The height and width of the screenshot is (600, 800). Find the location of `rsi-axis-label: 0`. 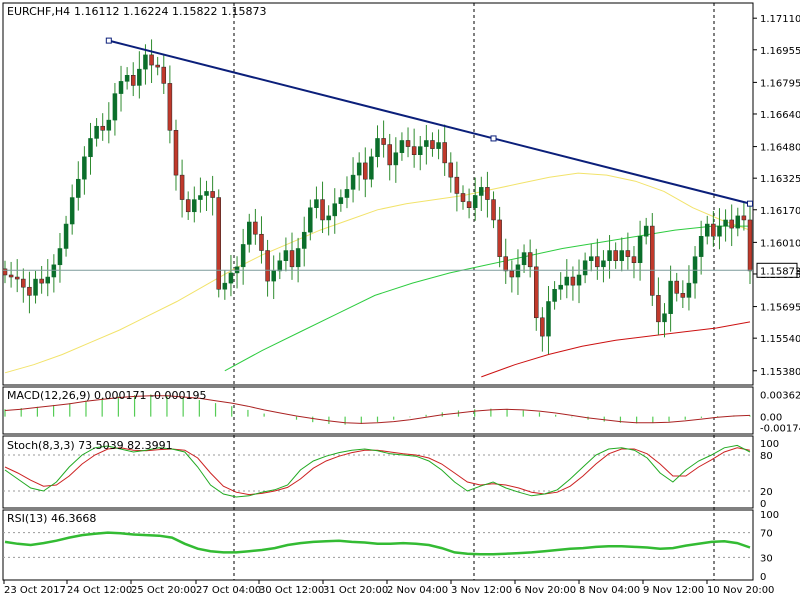

rsi-axis-label: 0 is located at coordinates (763, 577).